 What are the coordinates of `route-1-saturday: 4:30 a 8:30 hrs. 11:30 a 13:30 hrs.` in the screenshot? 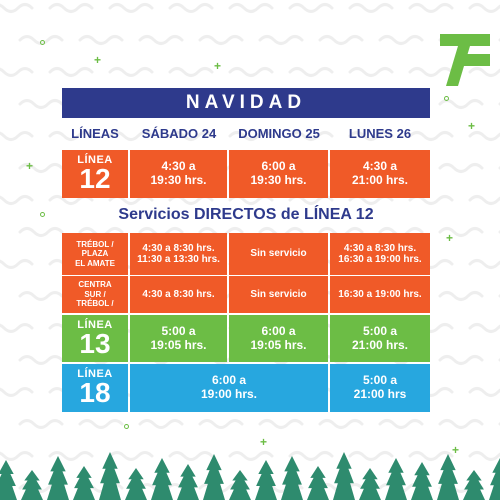 It's located at (178, 254).